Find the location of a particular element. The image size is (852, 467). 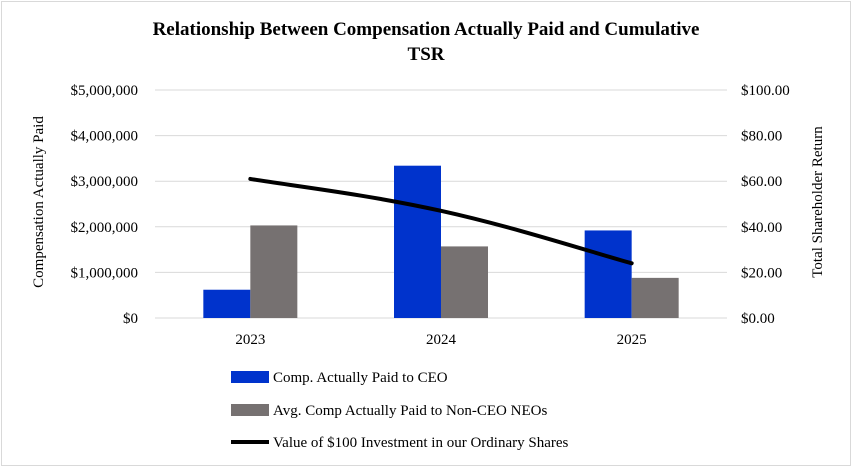

y2-tick-label: $60.00 is located at coordinates (761, 182).